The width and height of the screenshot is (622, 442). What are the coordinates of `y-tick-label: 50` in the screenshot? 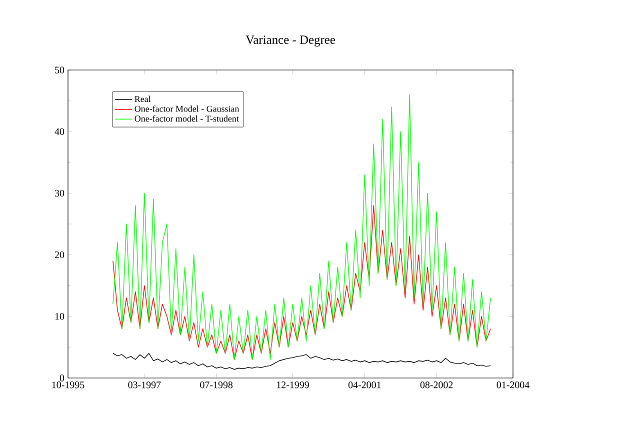 It's located at (59, 70).